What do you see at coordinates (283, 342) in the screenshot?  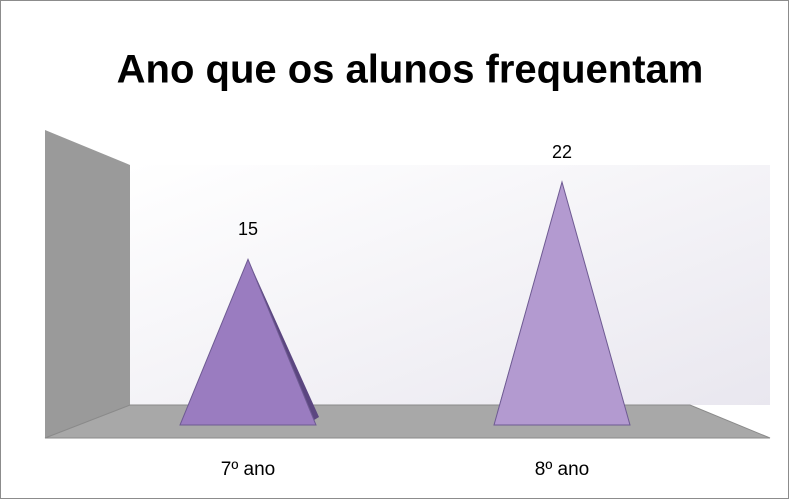 I see `pyramid-side` at bounding box center [283, 342].